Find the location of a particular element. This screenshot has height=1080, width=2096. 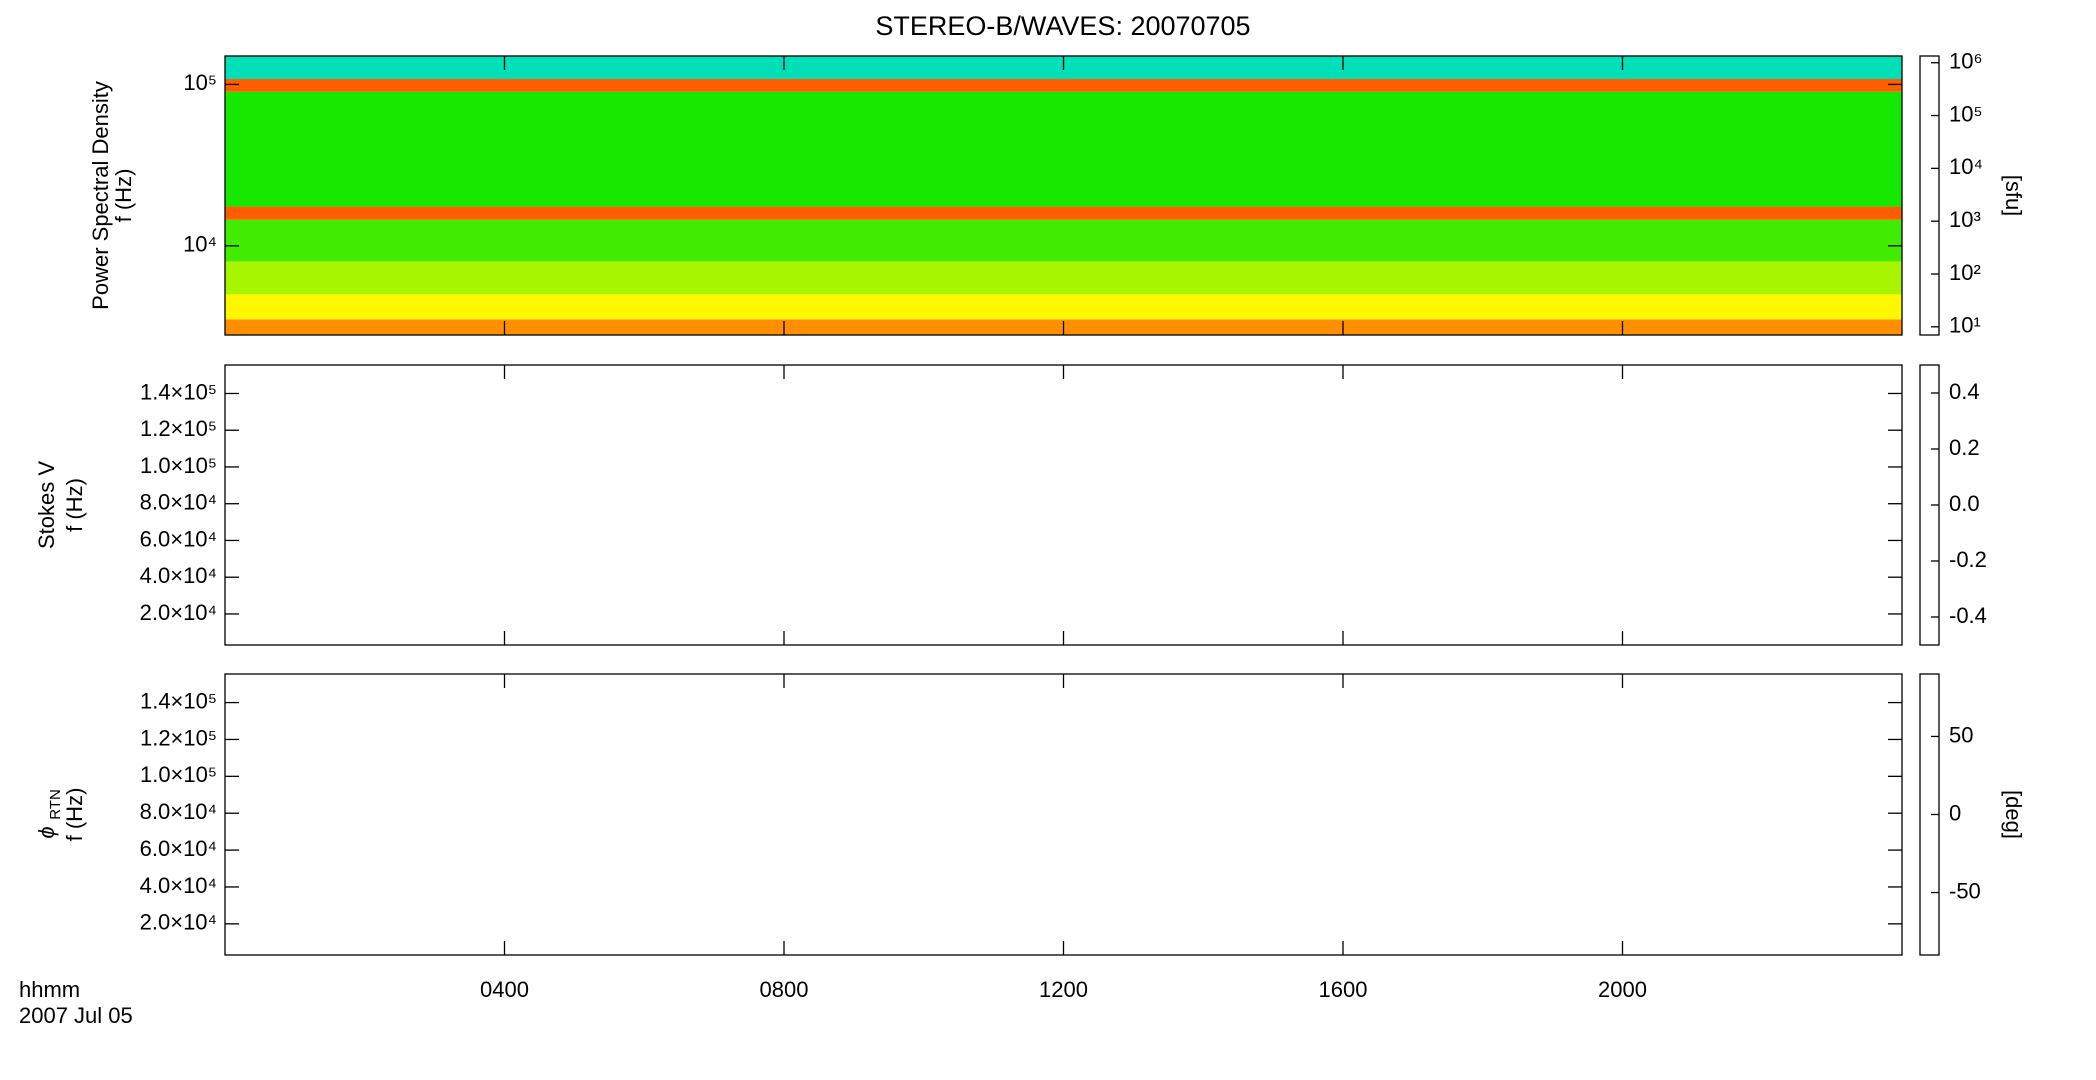

colorbar-tick-label: 0.4 is located at coordinates (1964, 391).